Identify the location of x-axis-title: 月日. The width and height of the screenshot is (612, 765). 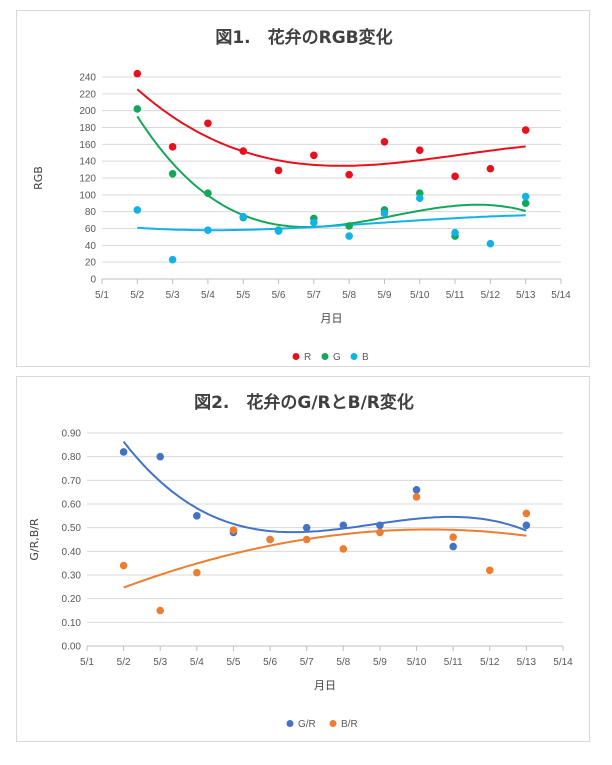
(325, 685).